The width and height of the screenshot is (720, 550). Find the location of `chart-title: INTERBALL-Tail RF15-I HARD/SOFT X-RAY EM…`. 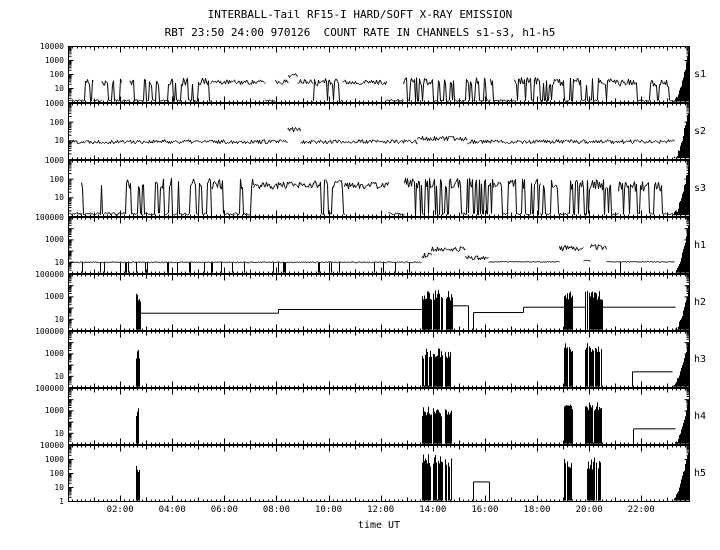

chart-title: INTERBALL-Tail RF15-I HARD/SOFT X-RAY EM… is located at coordinates (360, 14).